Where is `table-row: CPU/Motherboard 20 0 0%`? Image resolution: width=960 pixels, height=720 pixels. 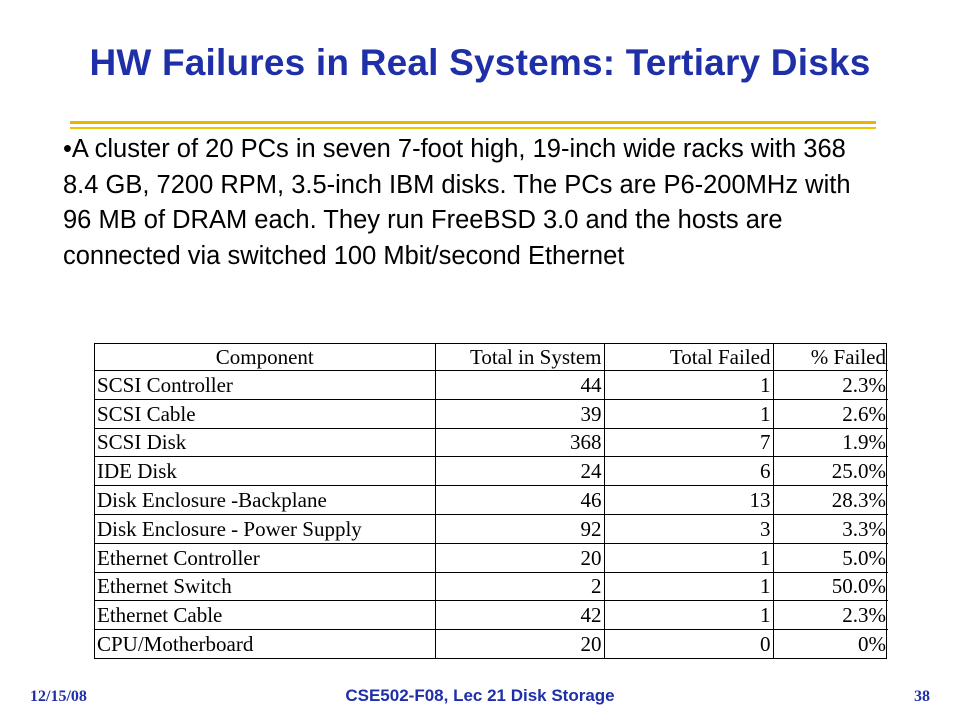
table-row: CPU/Motherboard 20 0 0% is located at coordinates (491, 643).